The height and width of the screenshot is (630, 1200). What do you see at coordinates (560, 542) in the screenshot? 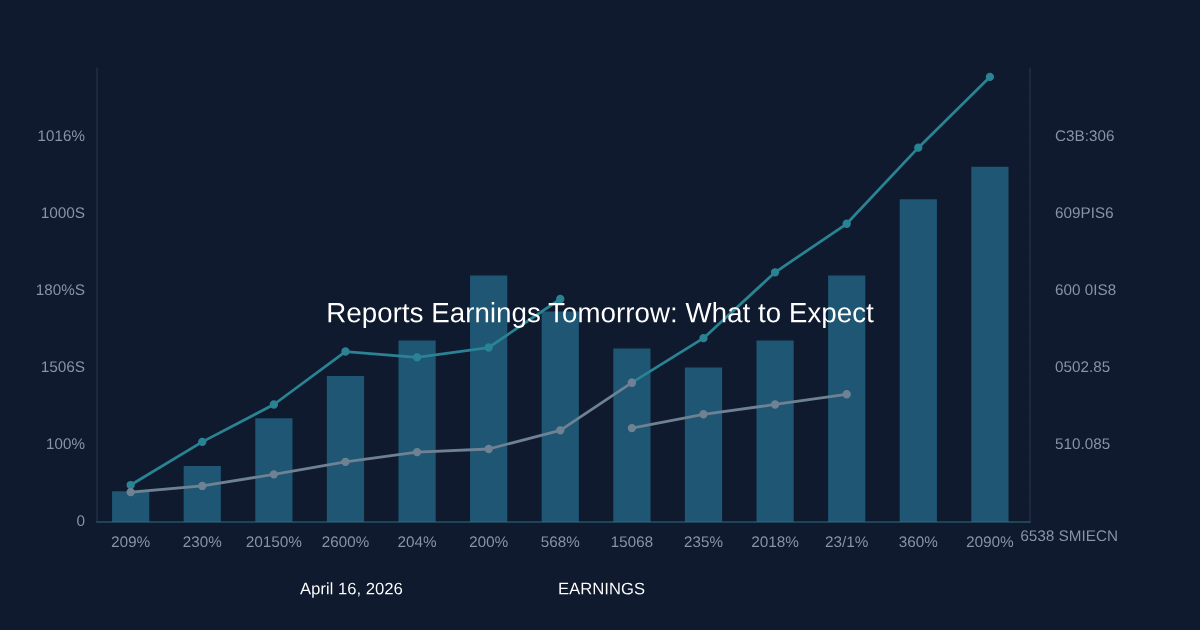
I see `x-tick-label: 568%` at bounding box center [560, 542].